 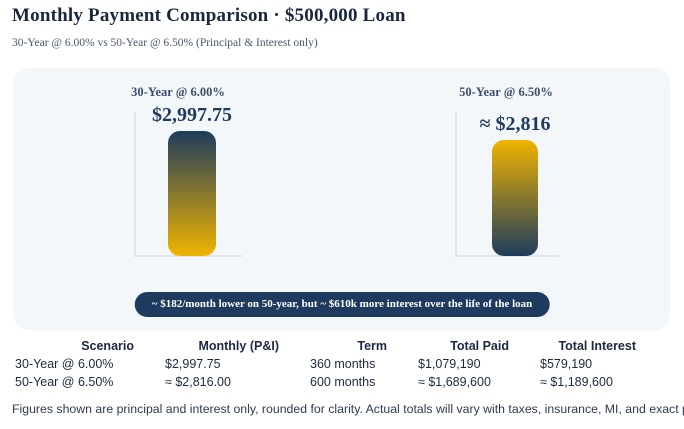 I want to click on bar-30yr, so click(x=192, y=193).